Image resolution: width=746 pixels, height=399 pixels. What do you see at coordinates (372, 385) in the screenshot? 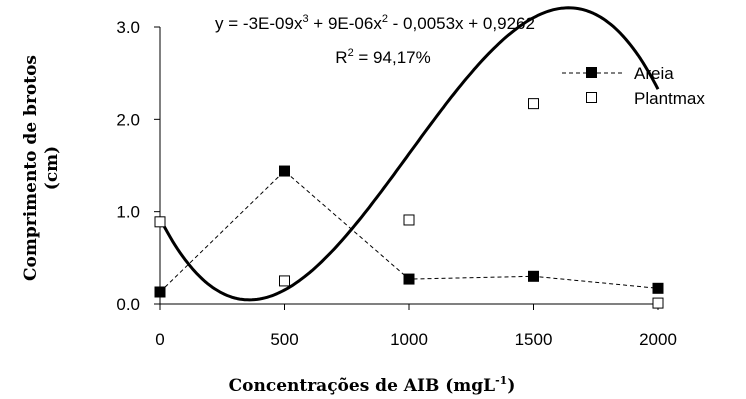
I see `x-axis-label: Concentrações de AIB (mgL-1)` at bounding box center [372, 385].